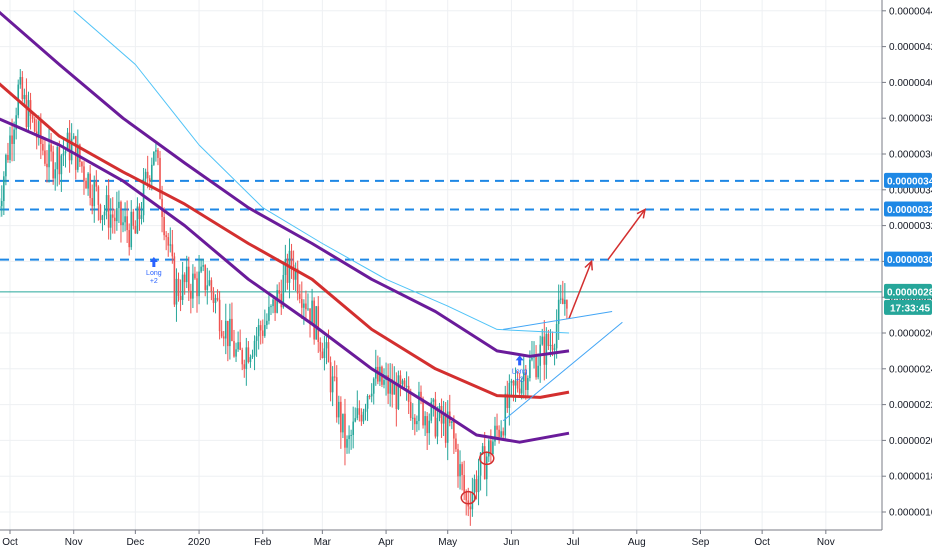 Image resolution: width=932 pixels, height=550 pixels. What do you see at coordinates (573, 542) in the screenshot?
I see `x-tick-label: Jul` at bounding box center [573, 542].